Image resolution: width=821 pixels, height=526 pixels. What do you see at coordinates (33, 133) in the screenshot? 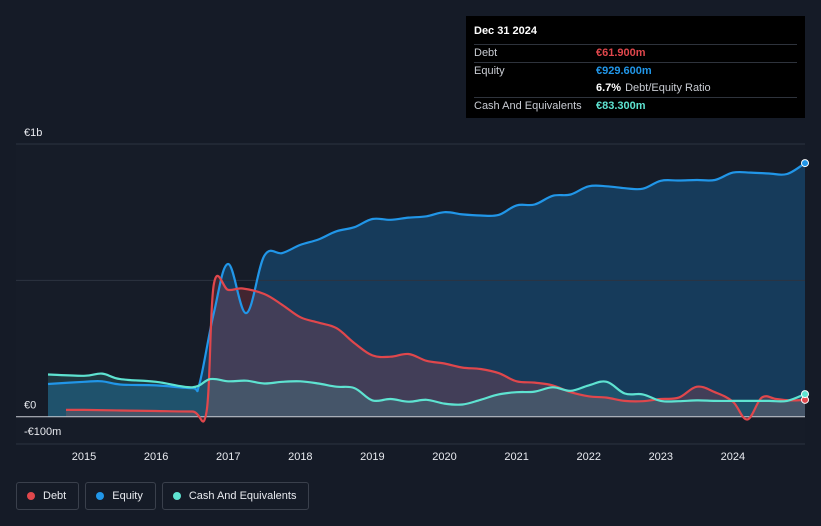
I see `y-tick-label: €1b` at bounding box center [33, 133].